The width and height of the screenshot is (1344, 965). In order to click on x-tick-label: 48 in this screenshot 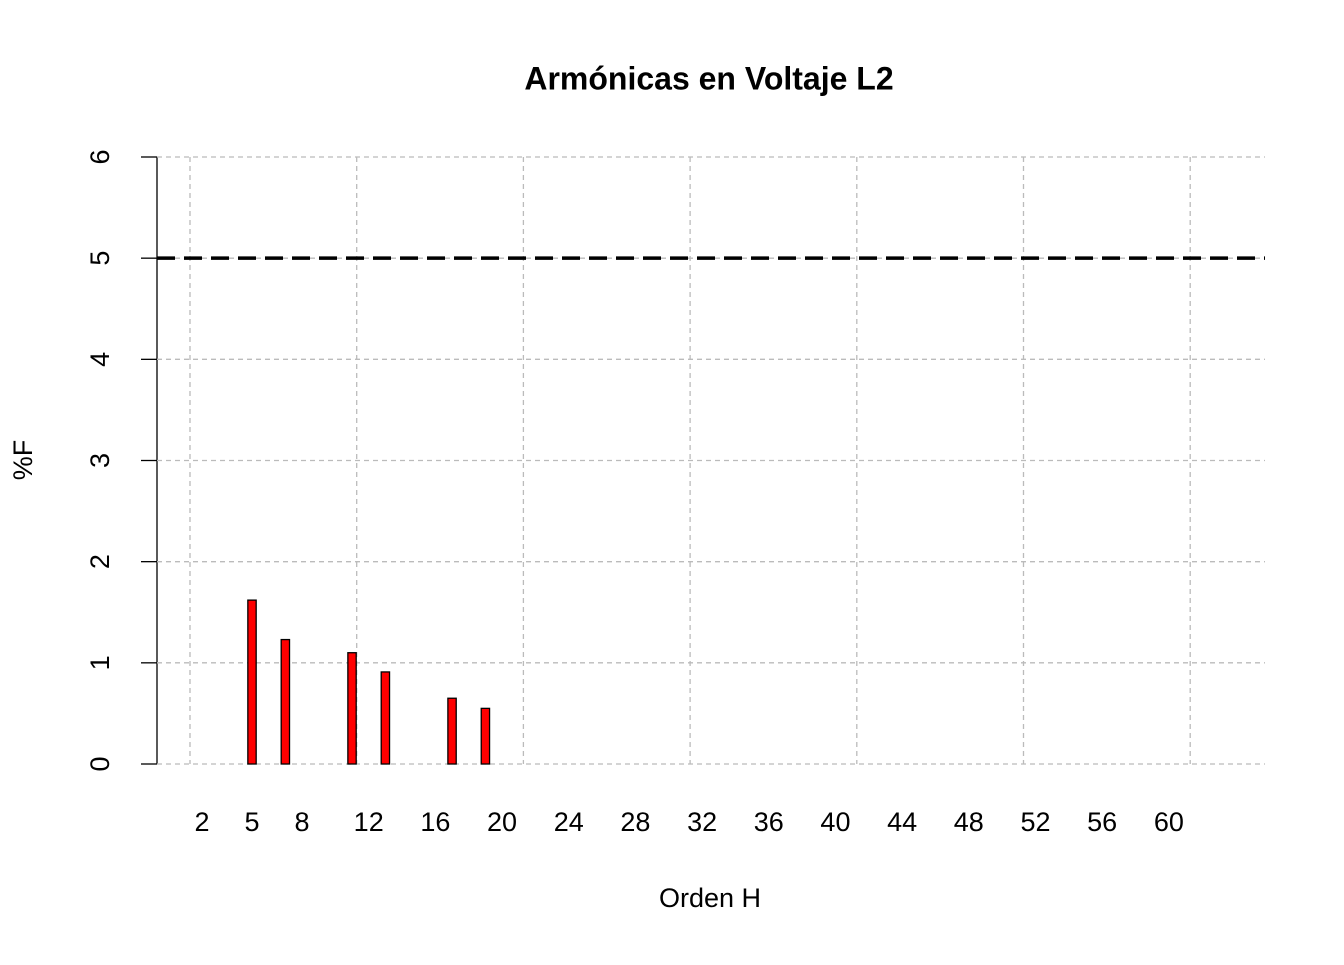, I will do `click(969, 822)`.